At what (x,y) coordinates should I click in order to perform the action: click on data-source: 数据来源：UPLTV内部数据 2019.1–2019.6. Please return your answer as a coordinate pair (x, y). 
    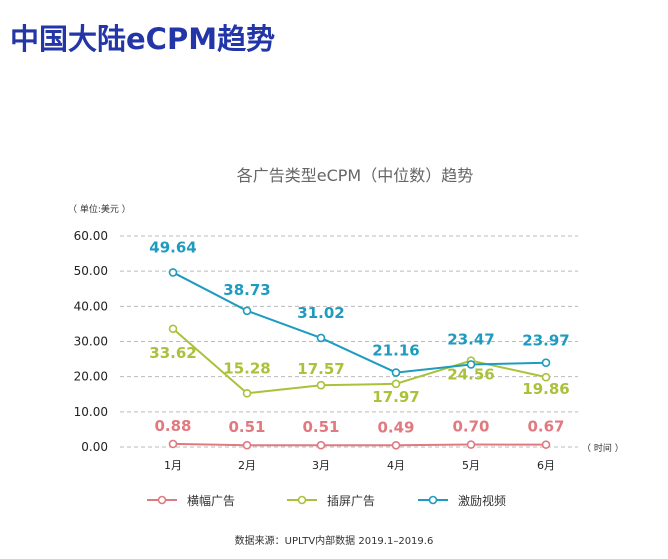
    Looking at the image, I should click on (334, 541).